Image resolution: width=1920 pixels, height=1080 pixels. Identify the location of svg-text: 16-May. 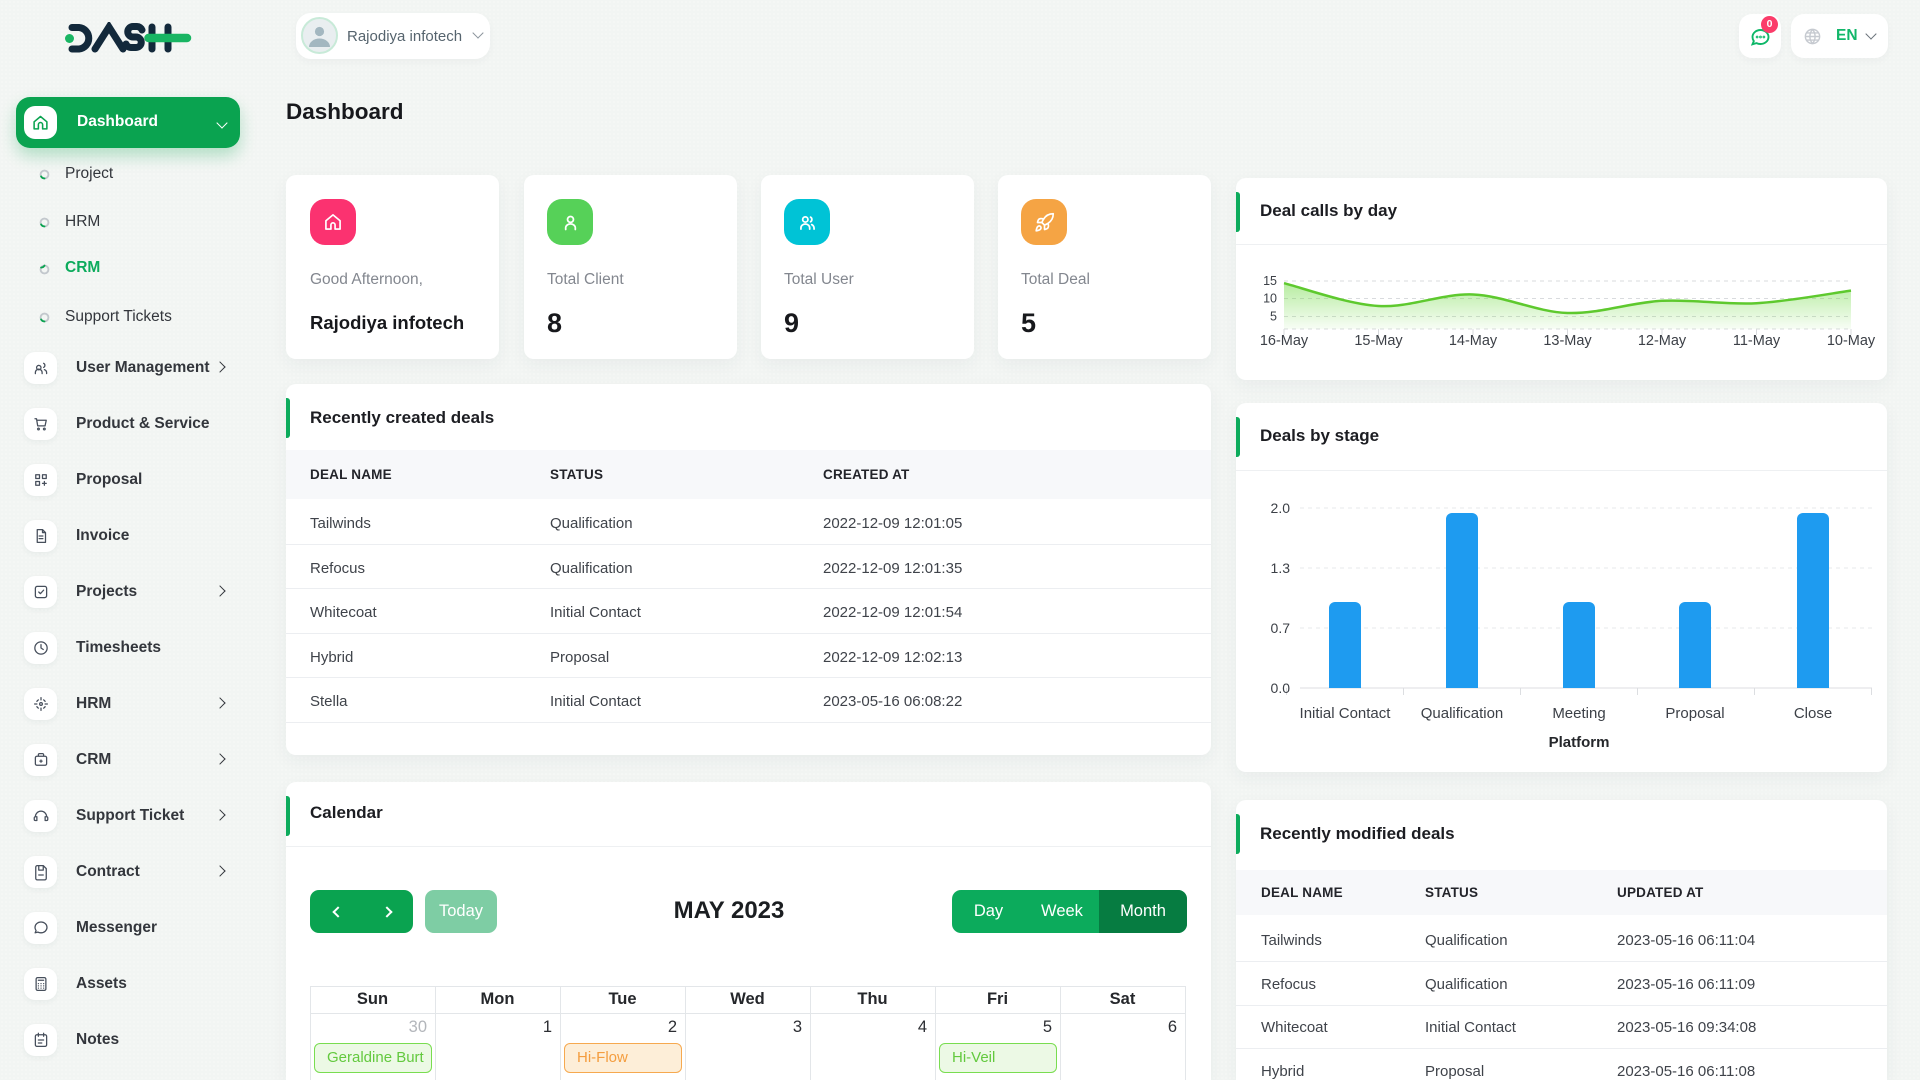
(1284, 341).